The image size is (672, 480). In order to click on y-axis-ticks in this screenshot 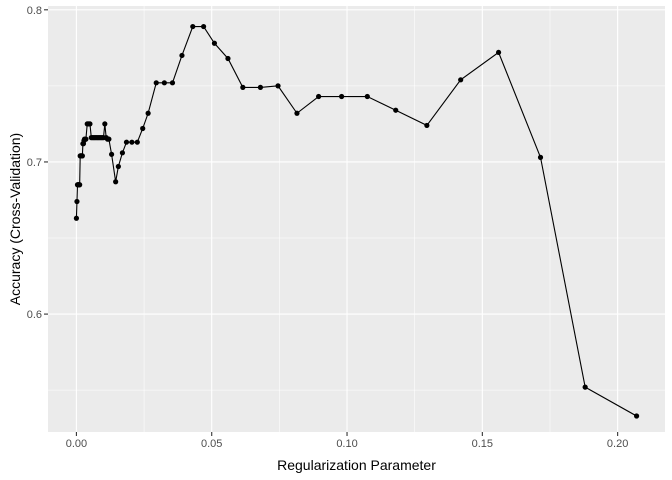, I will do `click(46, 162)`.